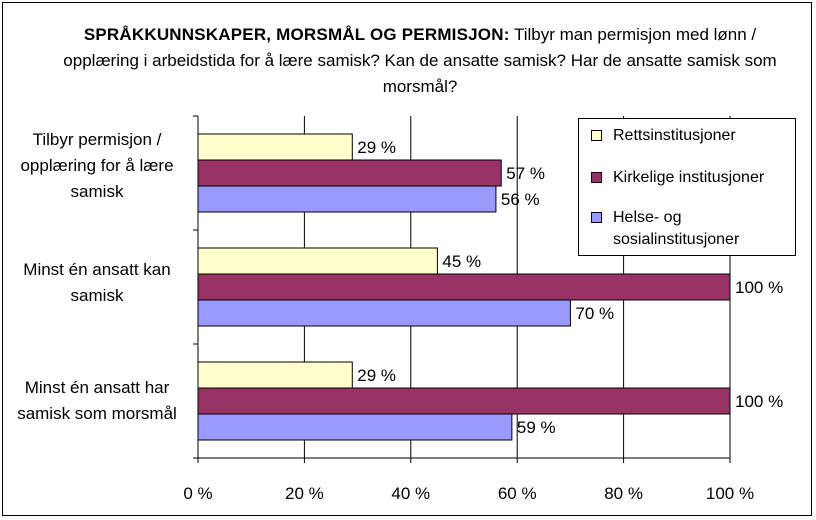 The width and height of the screenshot is (816, 520). Describe the element at coordinates (296, 34) in the screenshot. I see `chart-title-bold: SPRÅKKUNNSKAPER, MORSMÅL OG PERMISJON:` at that location.